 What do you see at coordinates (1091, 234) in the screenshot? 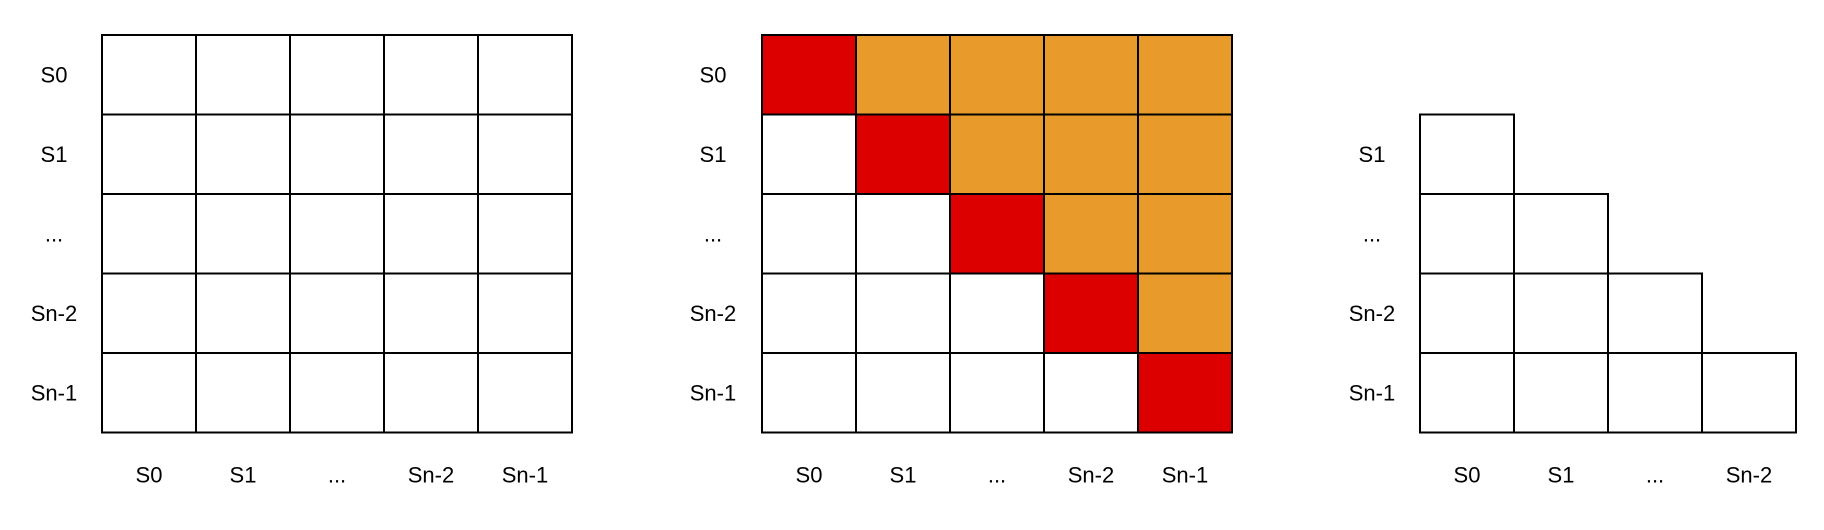
I see `cell-upper-r2-c3` at bounding box center [1091, 234].